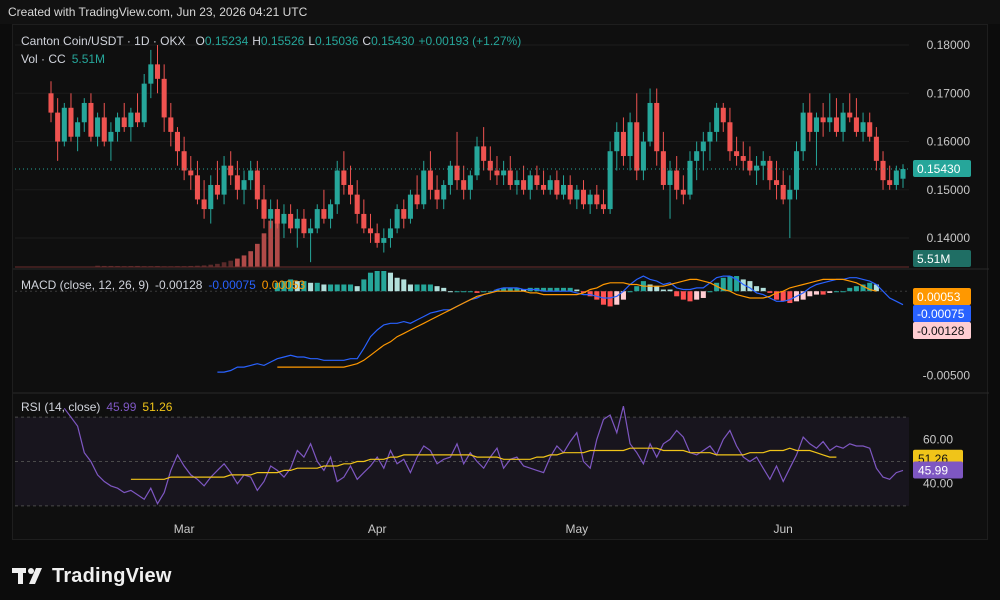 The height and width of the screenshot is (600, 1000). I want to click on rsi-badge-bg, so click(938, 470).